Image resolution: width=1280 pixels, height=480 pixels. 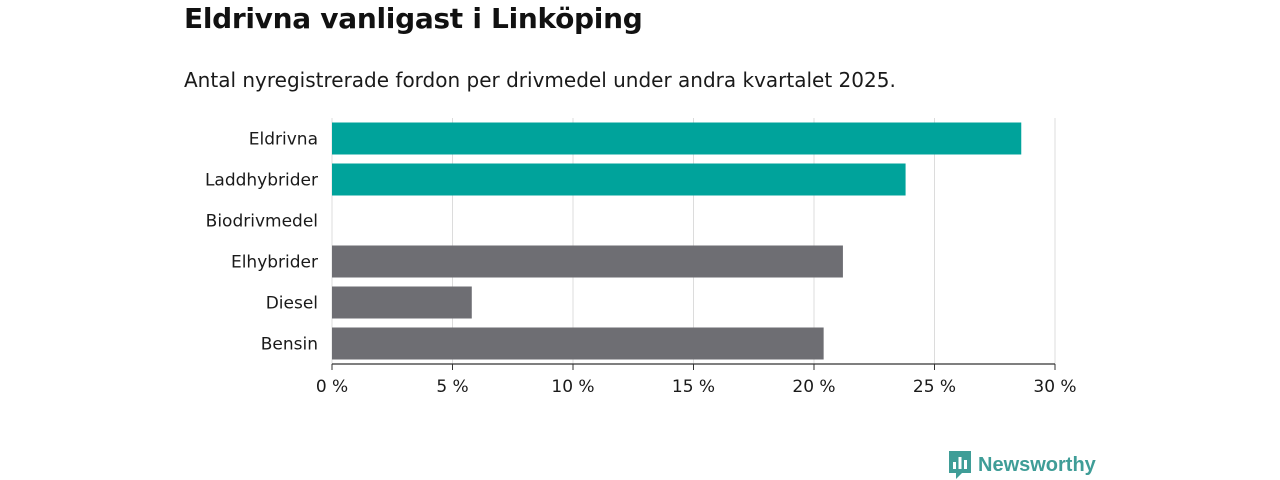 What do you see at coordinates (1037, 464) in the screenshot?
I see `brand-name: Newsworthy` at bounding box center [1037, 464].